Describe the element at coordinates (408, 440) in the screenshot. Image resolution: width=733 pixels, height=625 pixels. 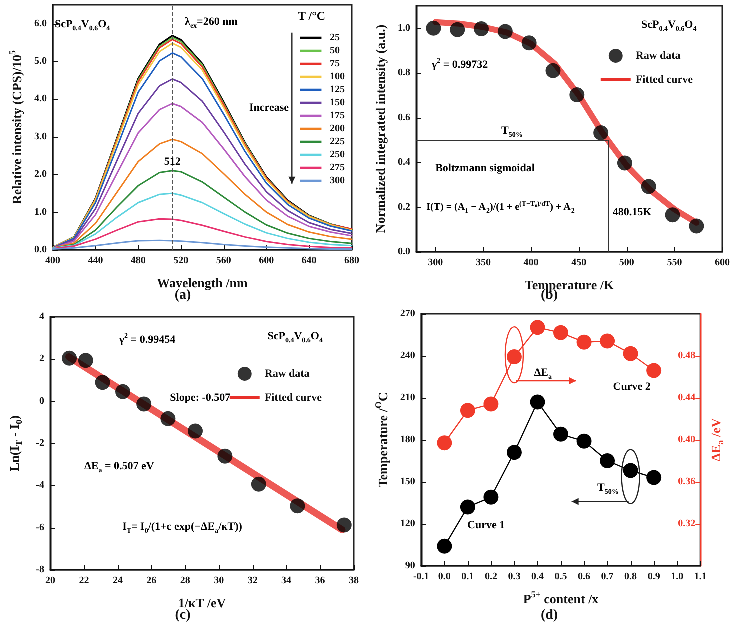
I see `y-tick-label: 180` at that location.